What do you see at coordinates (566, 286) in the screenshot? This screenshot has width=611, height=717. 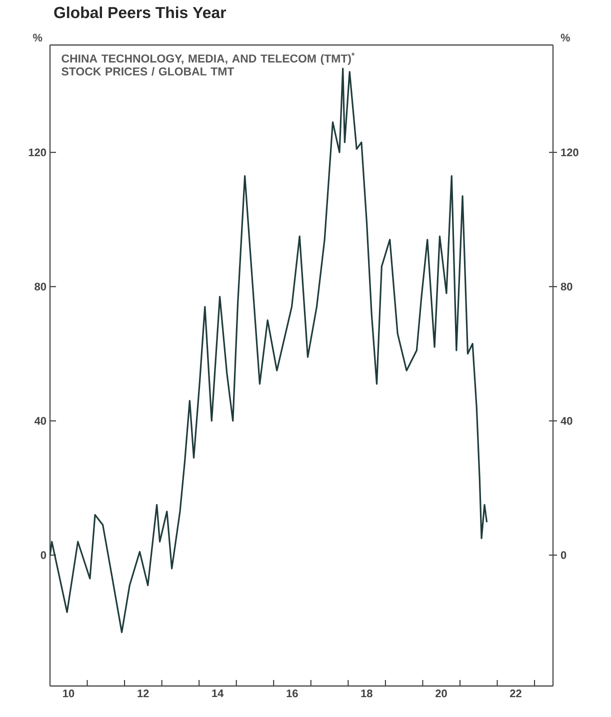 I see `y2-tick-label: 80` at bounding box center [566, 286].